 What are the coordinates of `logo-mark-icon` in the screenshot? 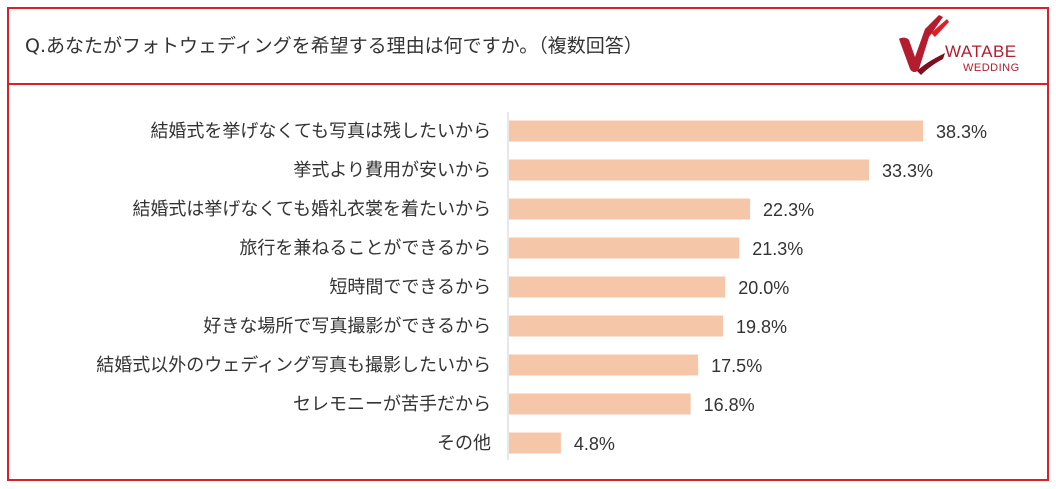 It's located at (924, 45).